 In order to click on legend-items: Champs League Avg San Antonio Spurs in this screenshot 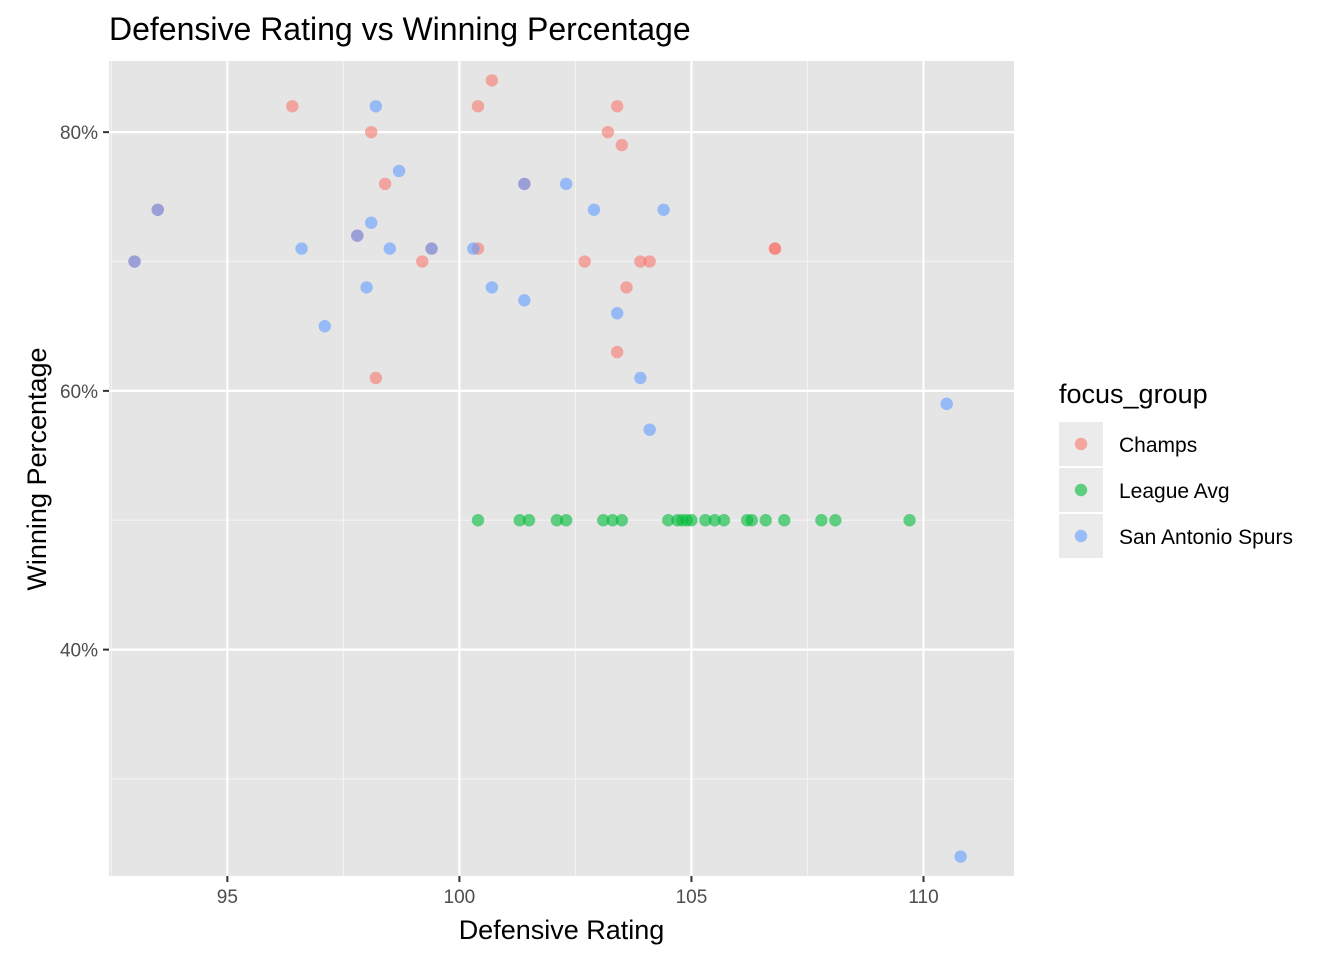, I will do `click(1176, 490)`.